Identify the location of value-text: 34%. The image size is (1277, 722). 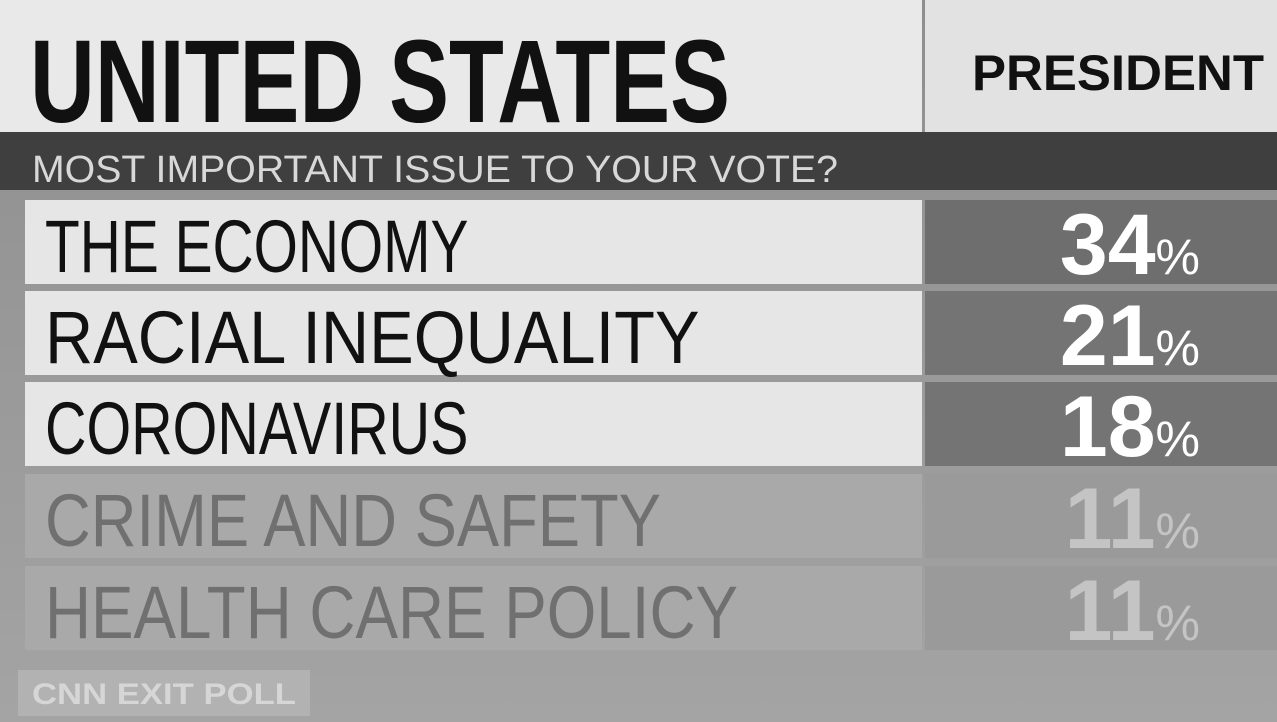
(1130, 245).